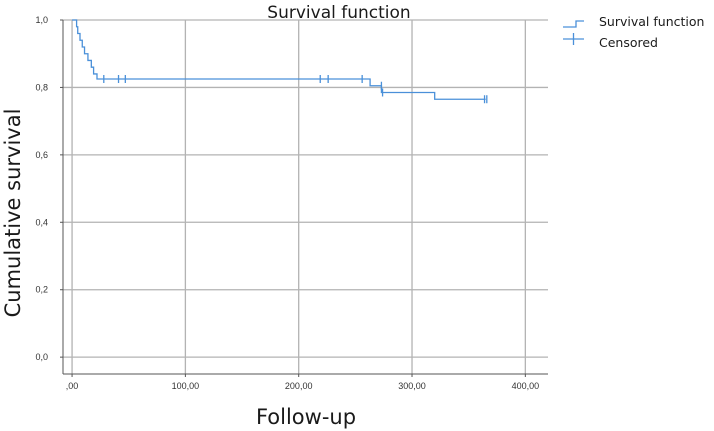 This screenshot has width=714, height=431. Describe the element at coordinates (41, 155) in the screenshot. I see `y-tick-label-3: 0,6` at that location.